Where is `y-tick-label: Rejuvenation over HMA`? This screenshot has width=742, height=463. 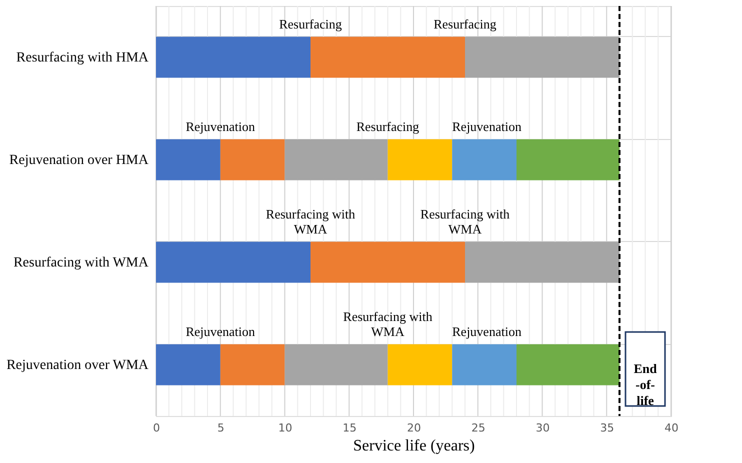
y-tick-label: Rejuvenation over HMA is located at coordinates (79, 160).